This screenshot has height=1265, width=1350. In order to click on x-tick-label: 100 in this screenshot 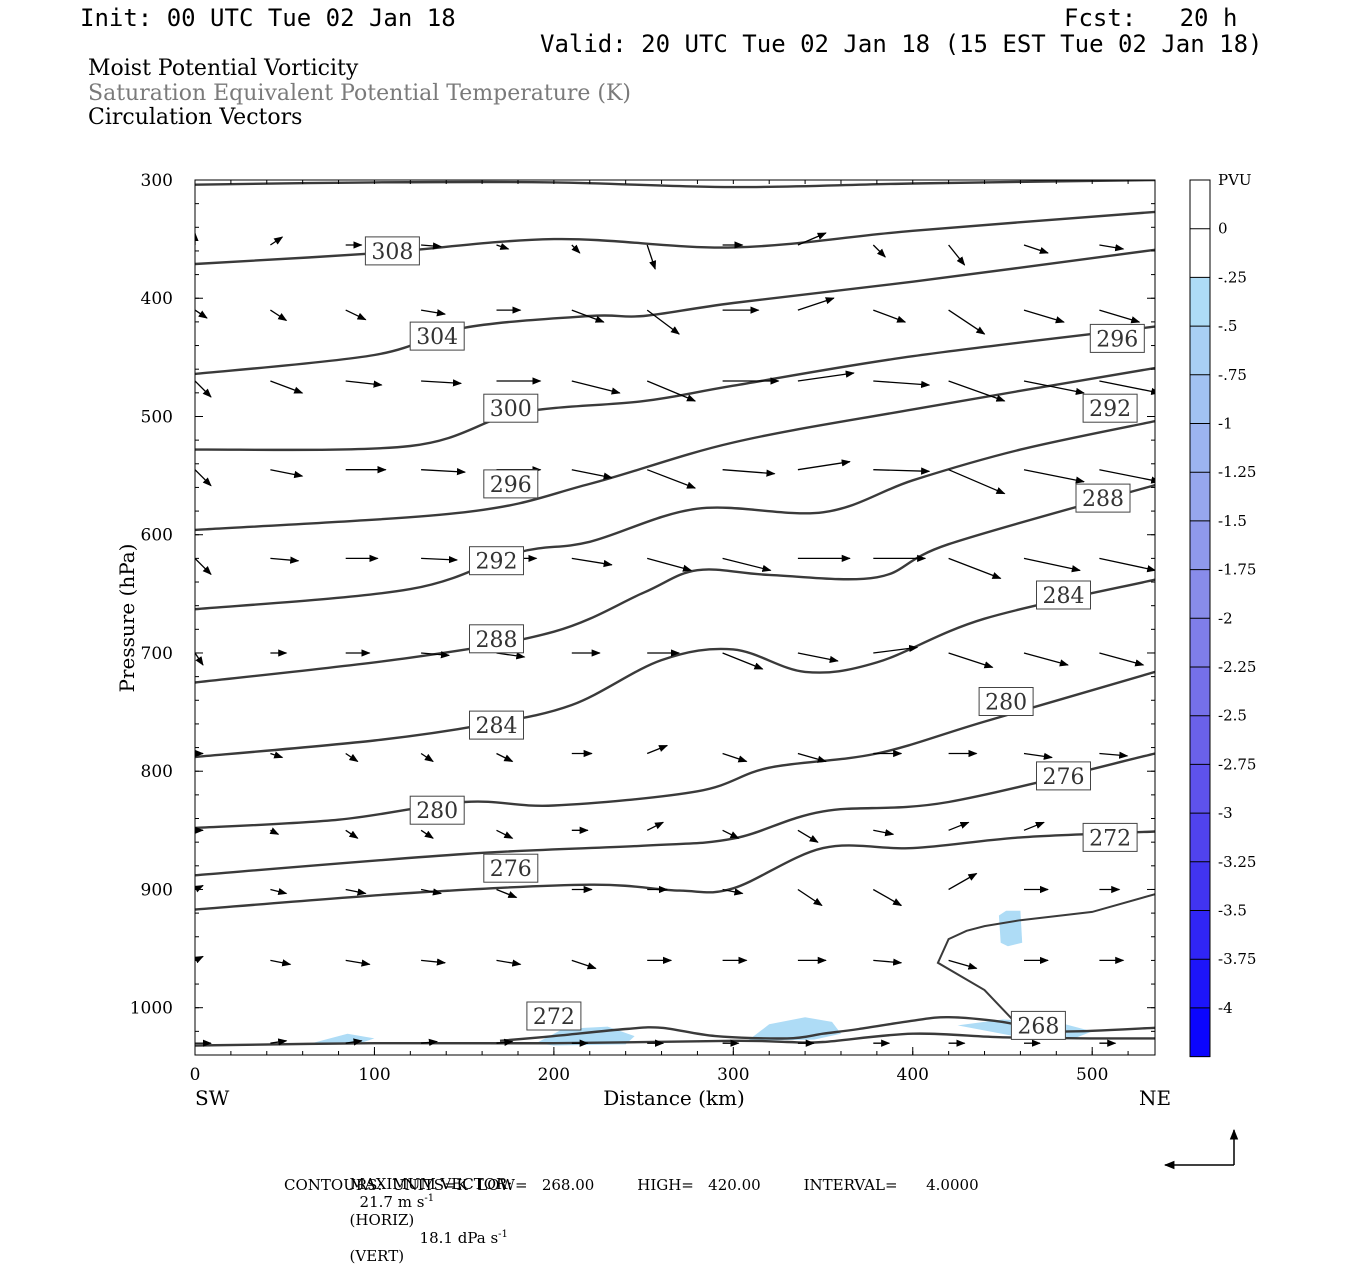, I will do `click(374, 1075)`.